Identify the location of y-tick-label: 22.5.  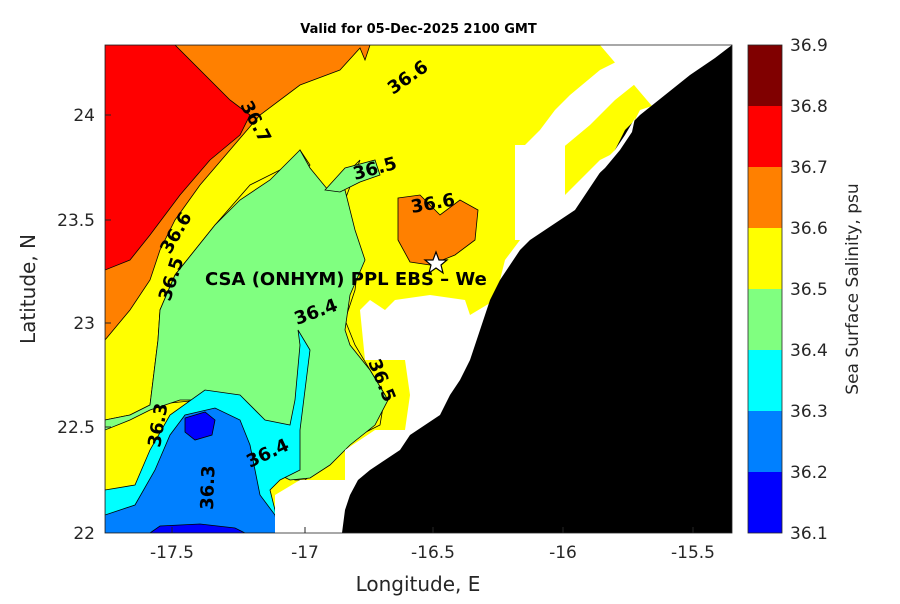
(76, 428).